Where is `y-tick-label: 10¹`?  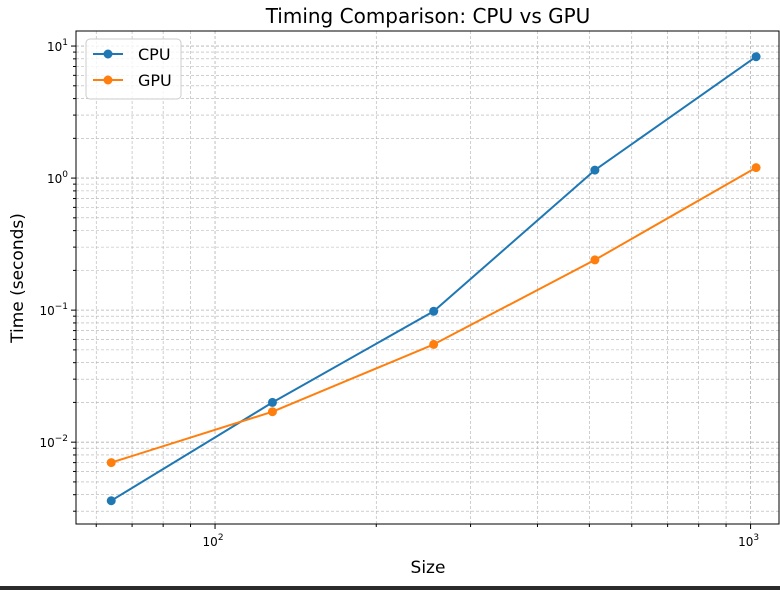 y-tick-label: 10¹ is located at coordinates (57, 46).